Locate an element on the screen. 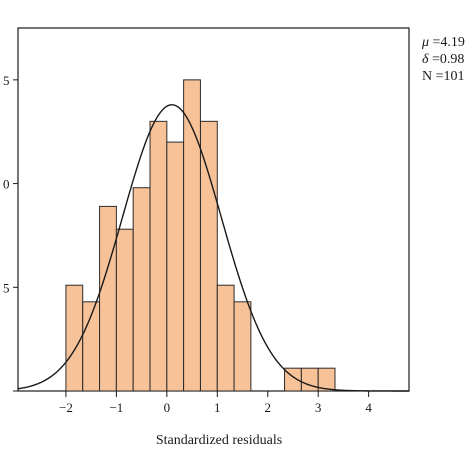 This screenshot has height=474, width=474. mean-value: =4.19 is located at coordinates (447, 42).